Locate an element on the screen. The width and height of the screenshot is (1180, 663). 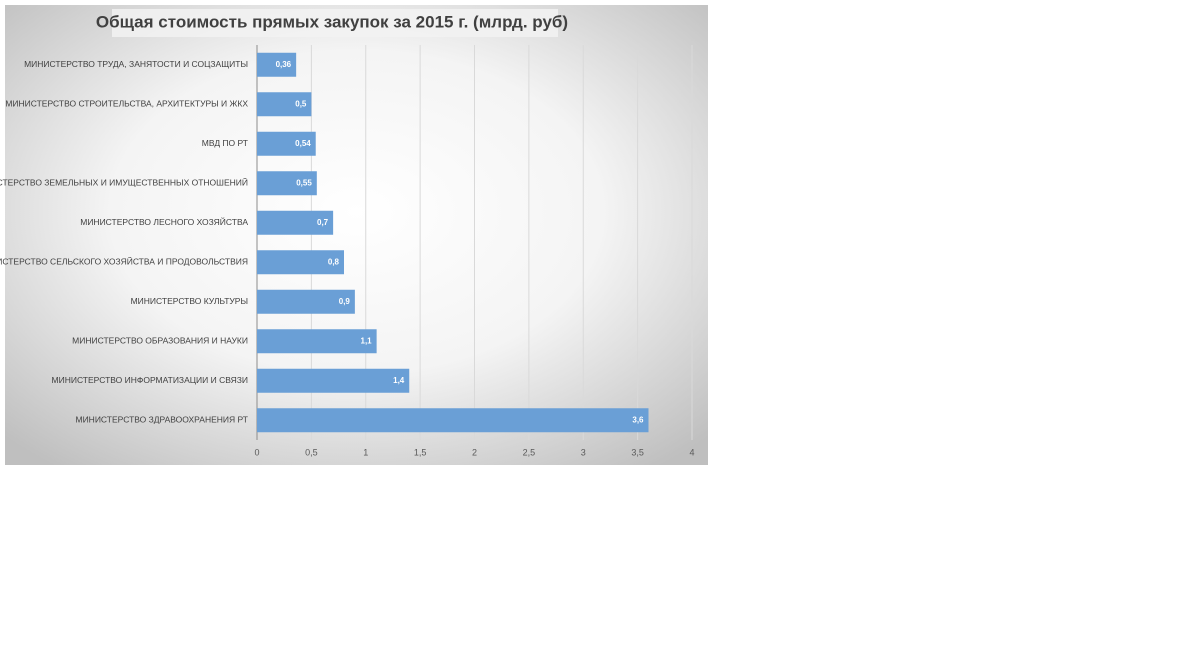
value-label: 0,8 is located at coordinates (334, 261).